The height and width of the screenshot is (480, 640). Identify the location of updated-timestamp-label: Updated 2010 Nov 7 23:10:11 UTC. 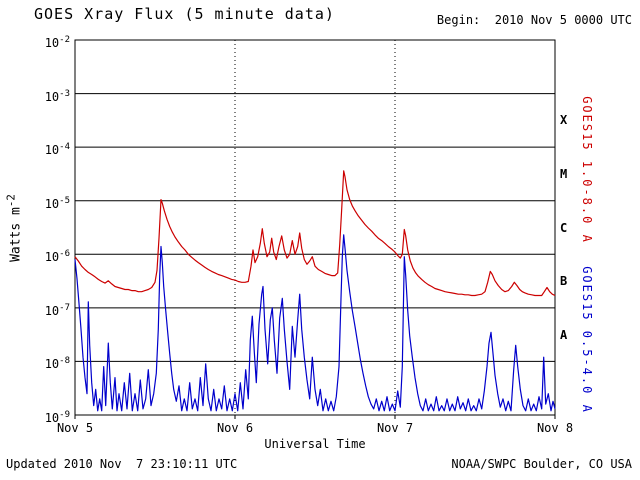
(122, 464).